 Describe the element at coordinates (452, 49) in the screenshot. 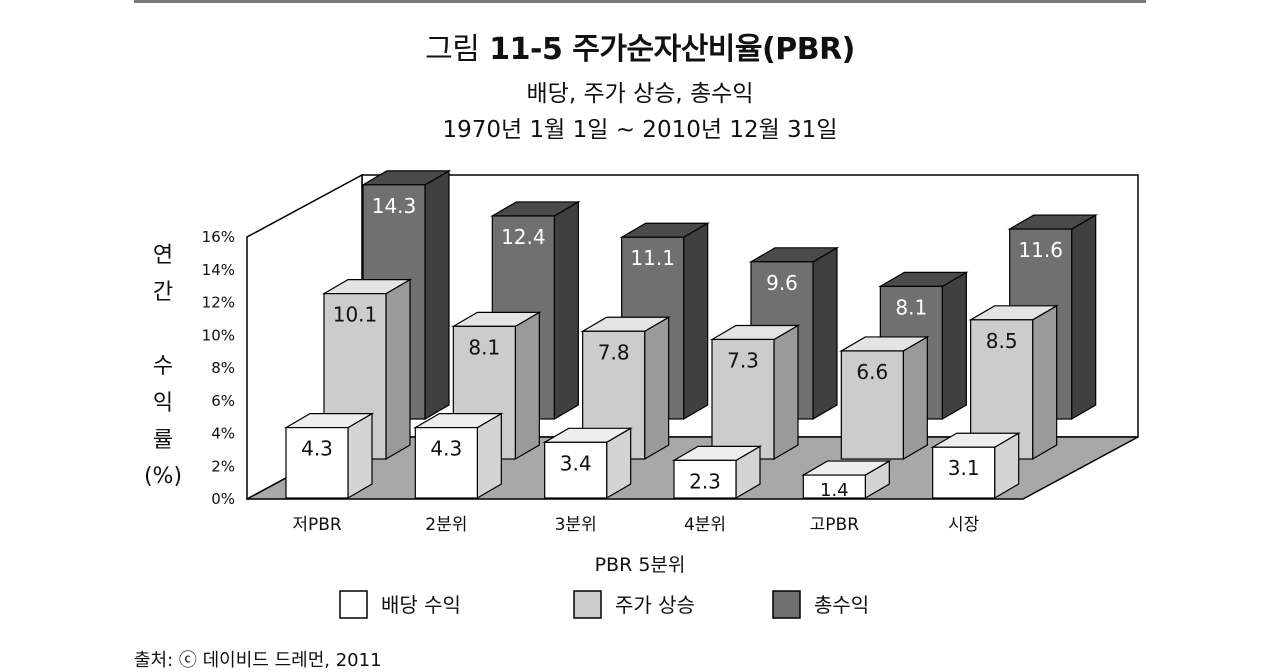

I see `figure-title-prefix: 그림` at that location.